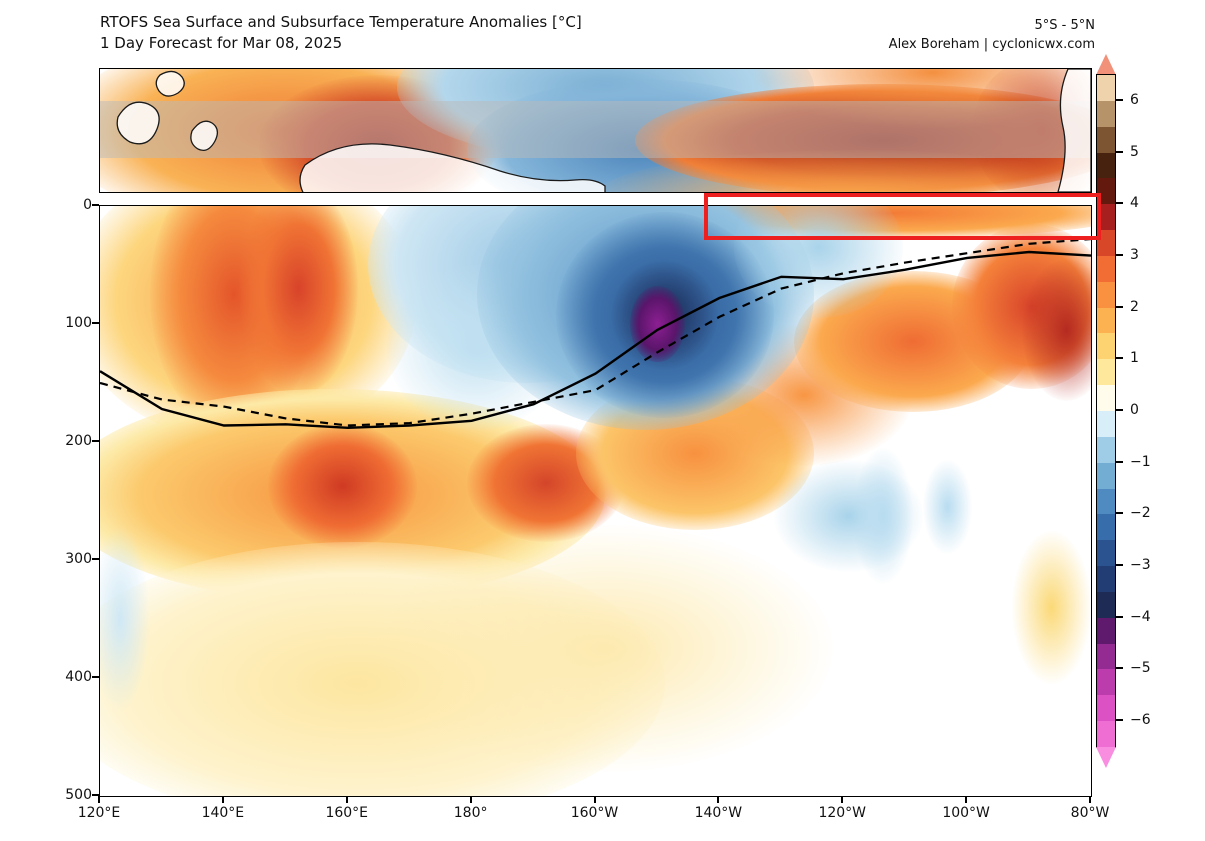 The height and width of the screenshot is (841, 1205). I want to click on depth-tick-label: 400, so click(78, 677).